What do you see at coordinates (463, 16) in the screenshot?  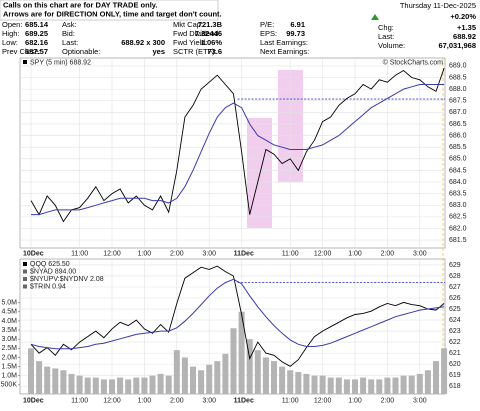 I see `change-pct: +0.20%` at bounding box center [463, 16].